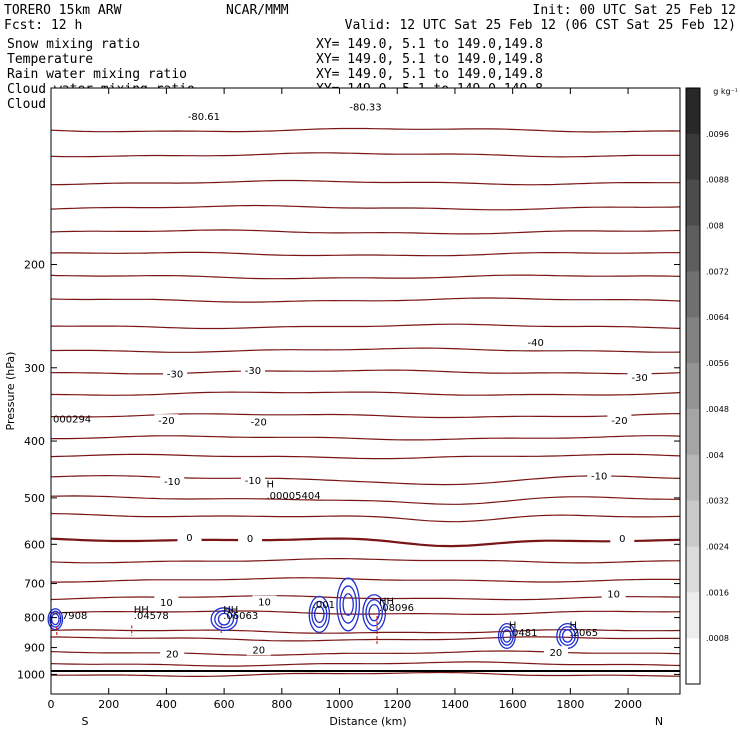 The width and height of the screenshot is (740, 740). Describe the element at coordinates (715, 226) in the screenshot. I see `colorbar-label: .008` at that location.